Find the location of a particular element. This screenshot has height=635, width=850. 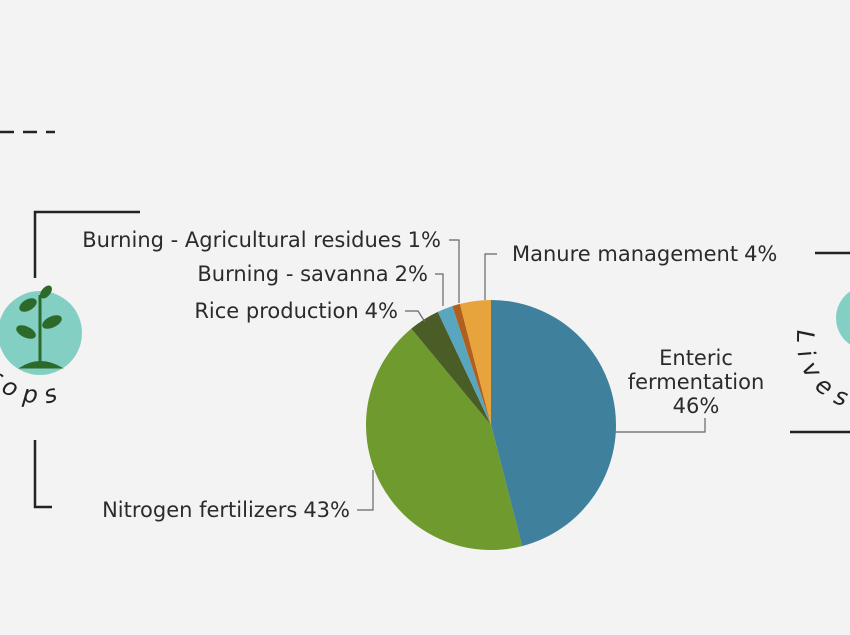

value-label: 43% is located at coordinates (326, 510).